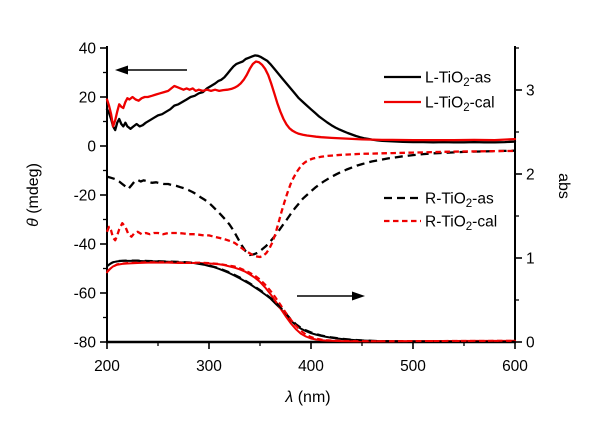 This screenshot has height=421, width=600. I want to click on legend-item-l-tio2-cal: L-TiO2-cal, so click(439, 105).